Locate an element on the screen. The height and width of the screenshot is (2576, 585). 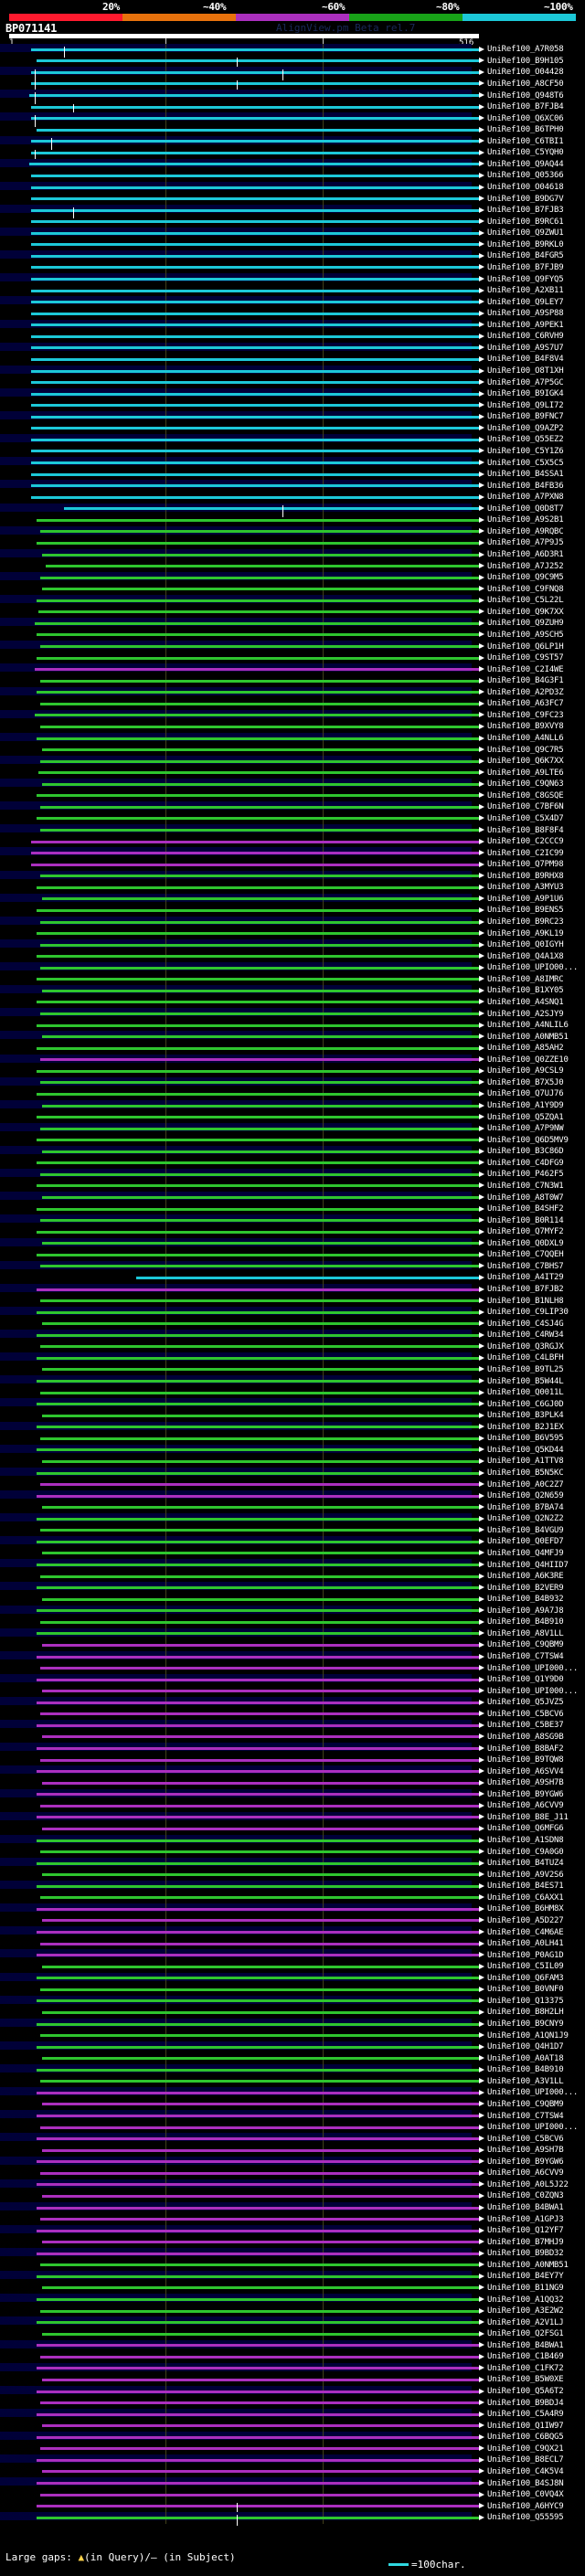
hit-row: UniRef100_Q6LP1H is located at coordinates (293, 646).